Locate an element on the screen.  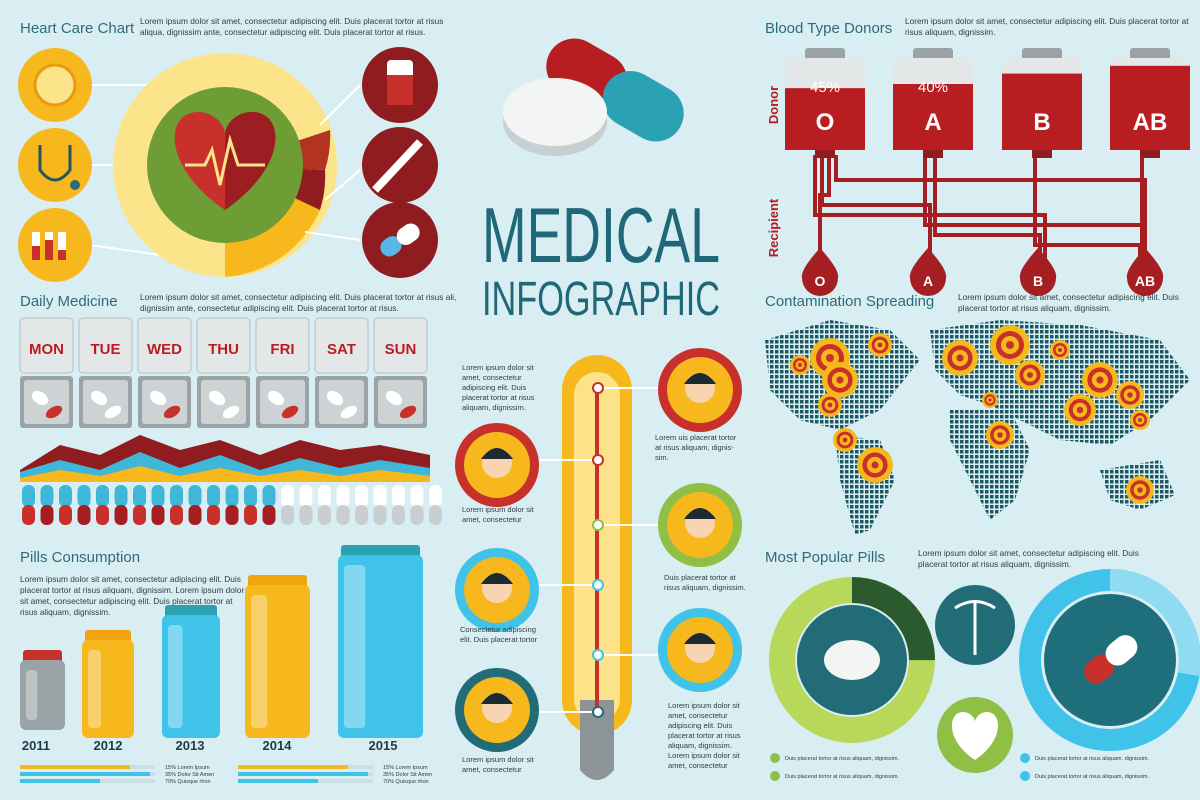
year-label: 2014 is located at coordinates (278, 745).